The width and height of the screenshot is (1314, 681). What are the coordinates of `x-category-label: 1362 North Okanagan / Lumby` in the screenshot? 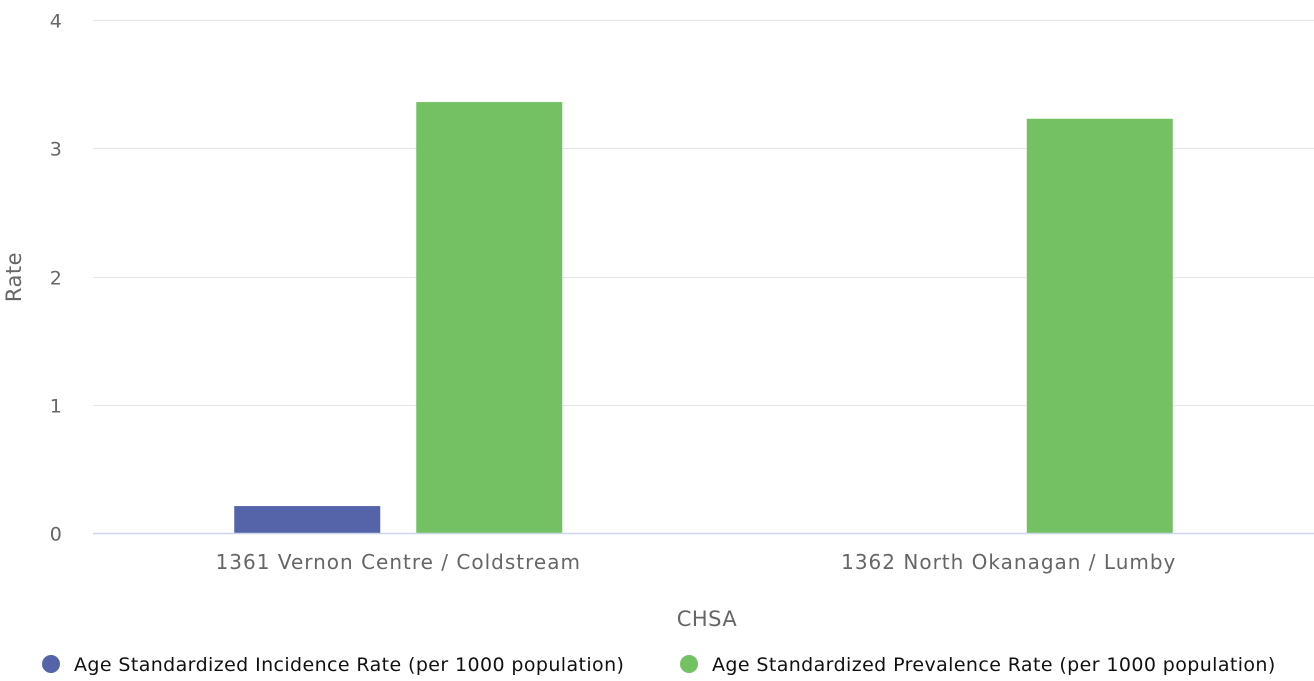 It's located at (1008, 562).